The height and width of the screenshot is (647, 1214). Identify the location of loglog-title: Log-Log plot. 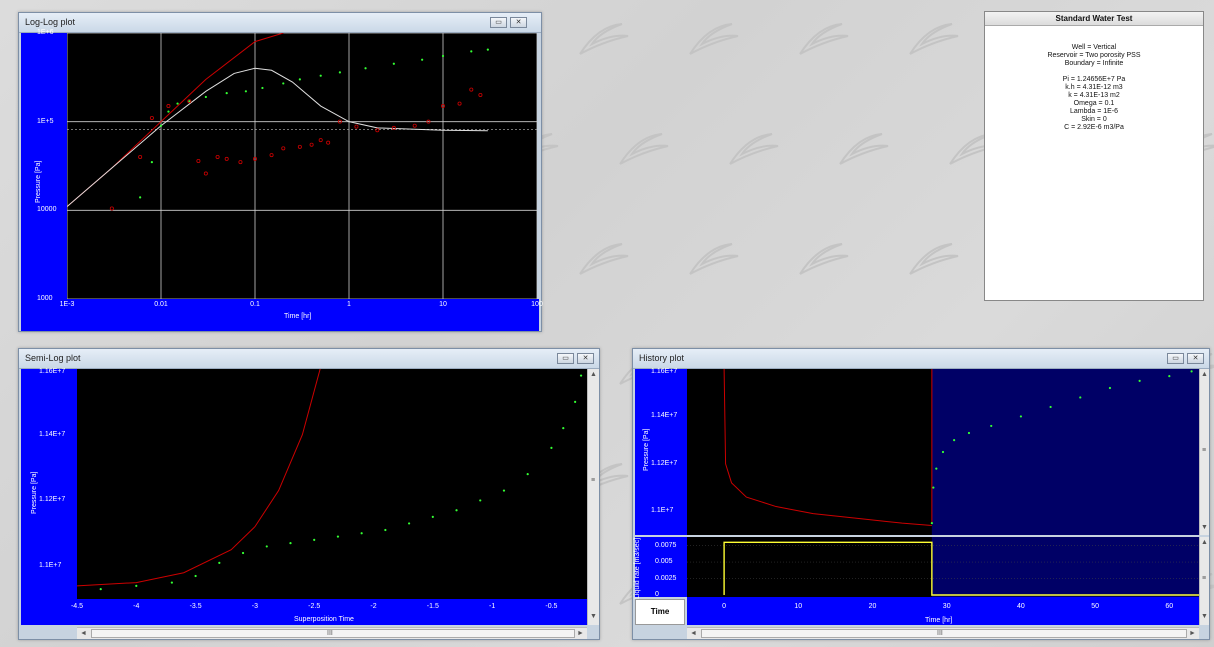
(50, 22).